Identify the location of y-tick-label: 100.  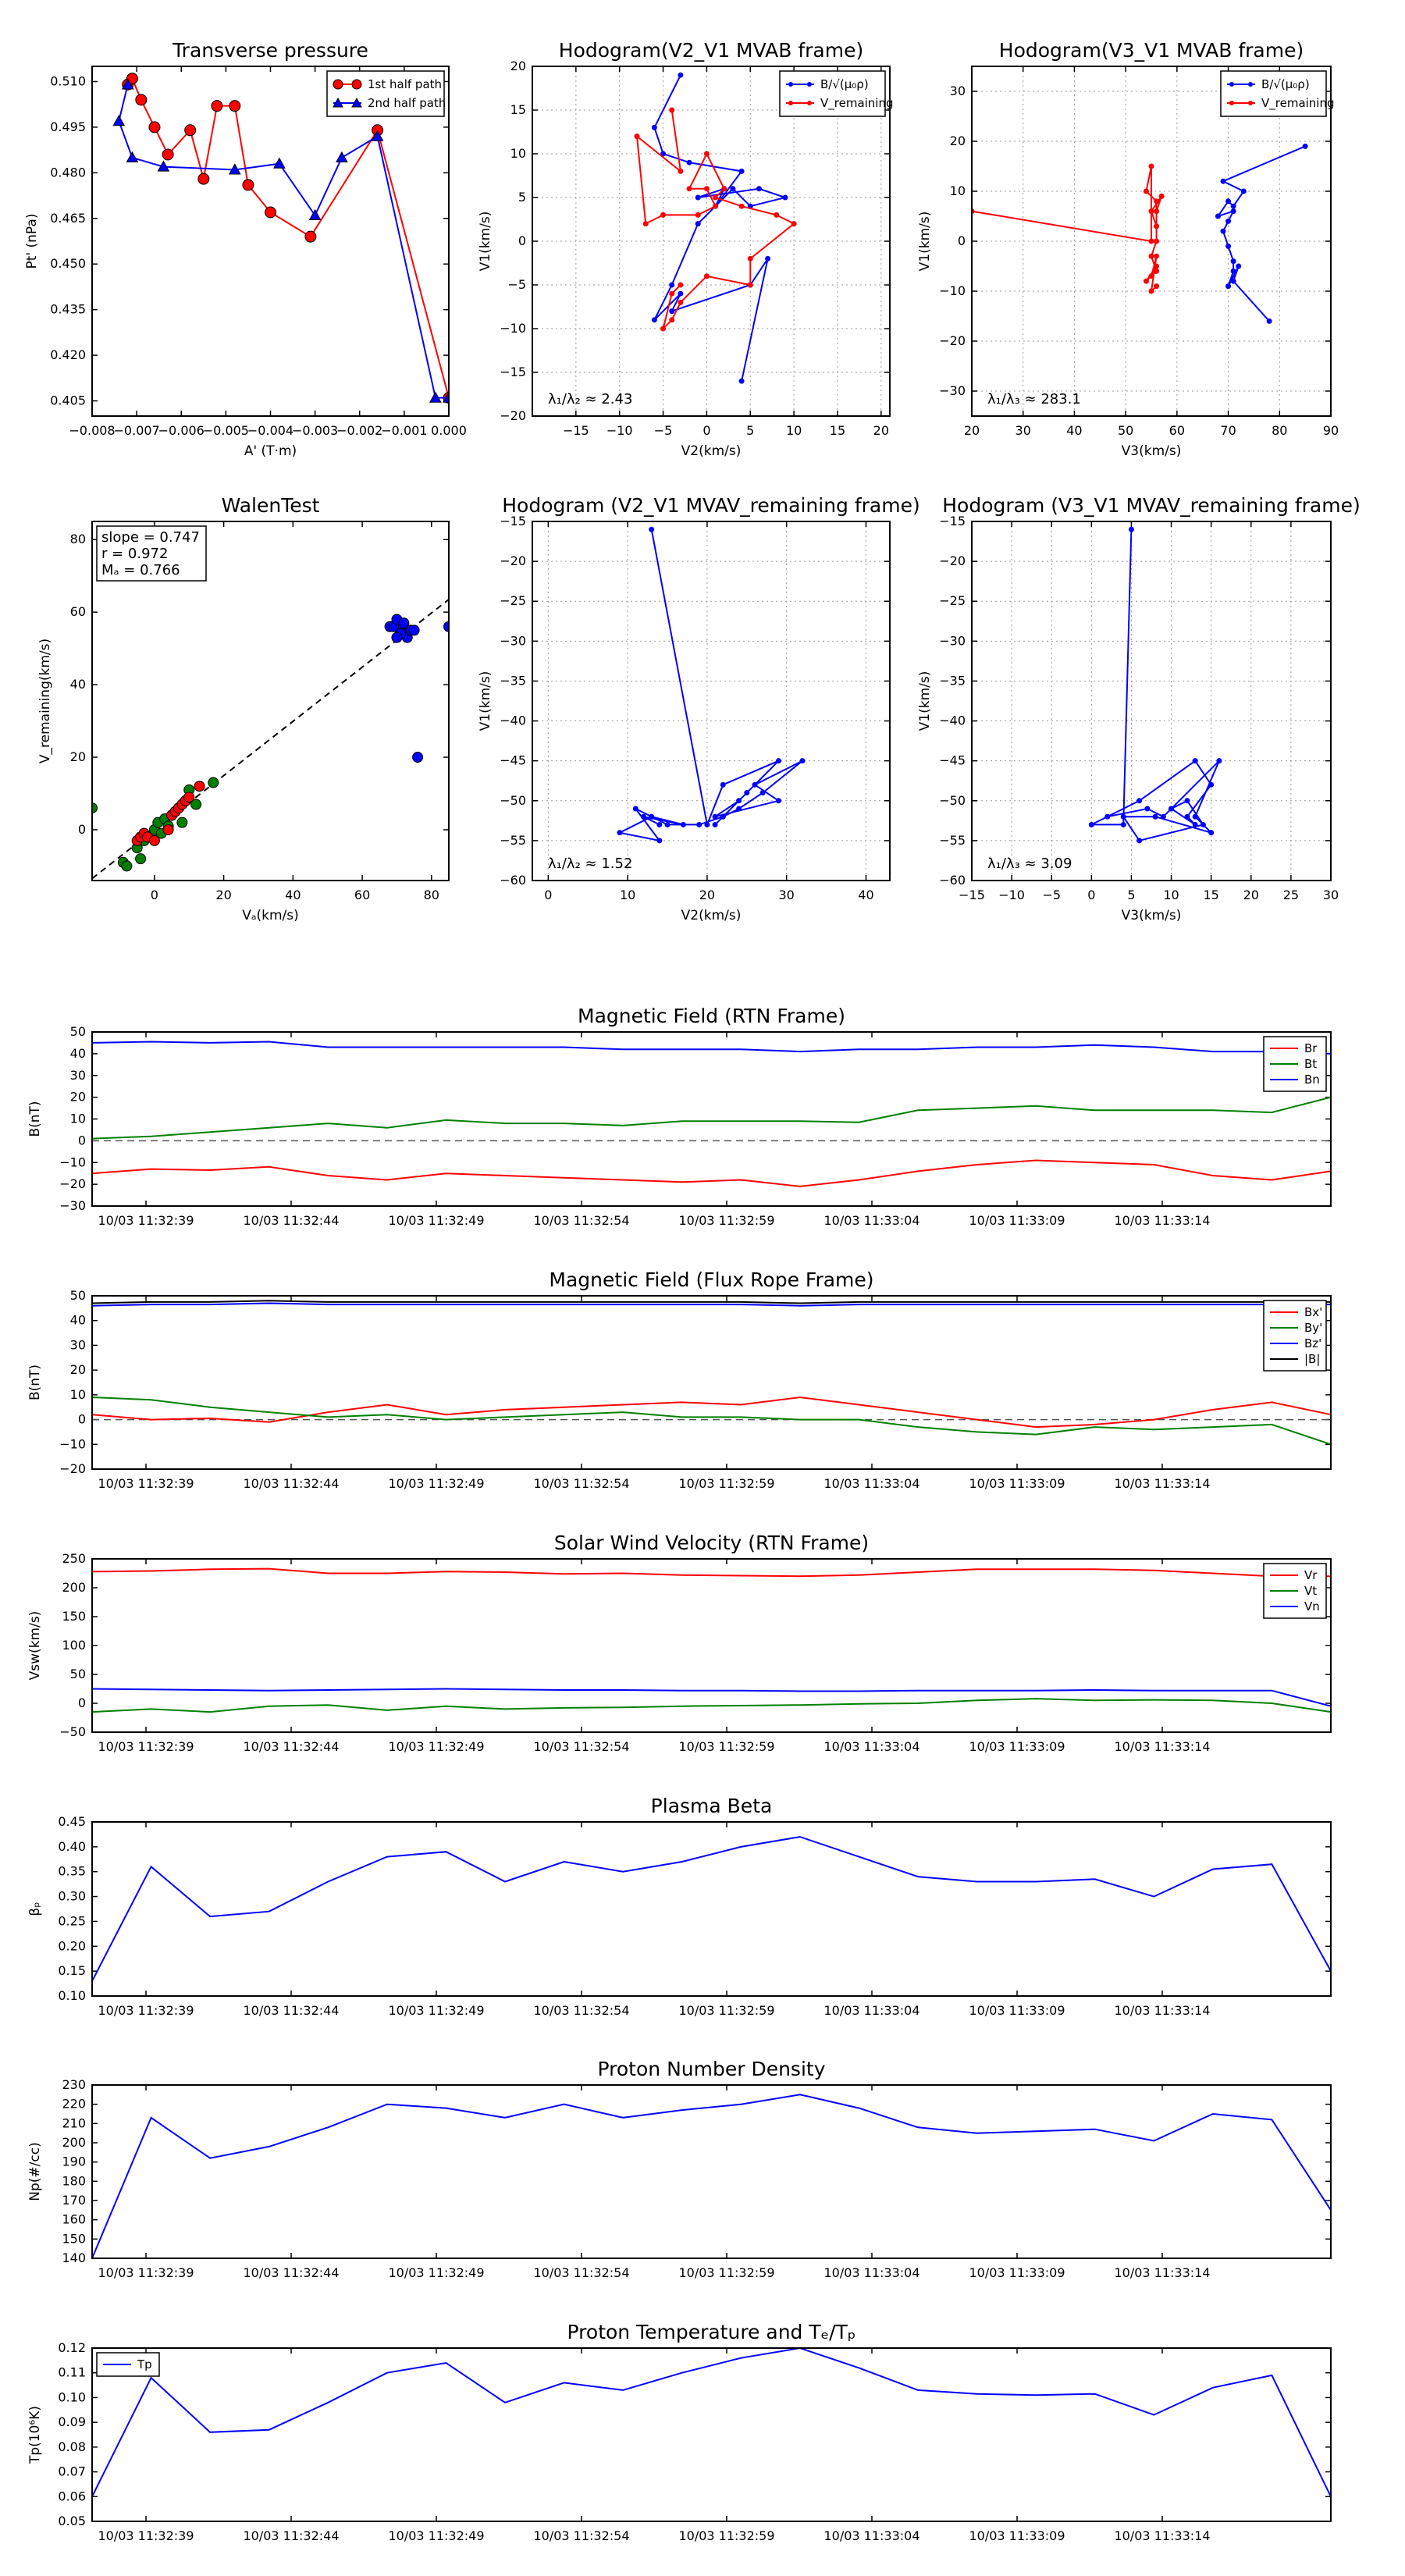
(74, 1645).